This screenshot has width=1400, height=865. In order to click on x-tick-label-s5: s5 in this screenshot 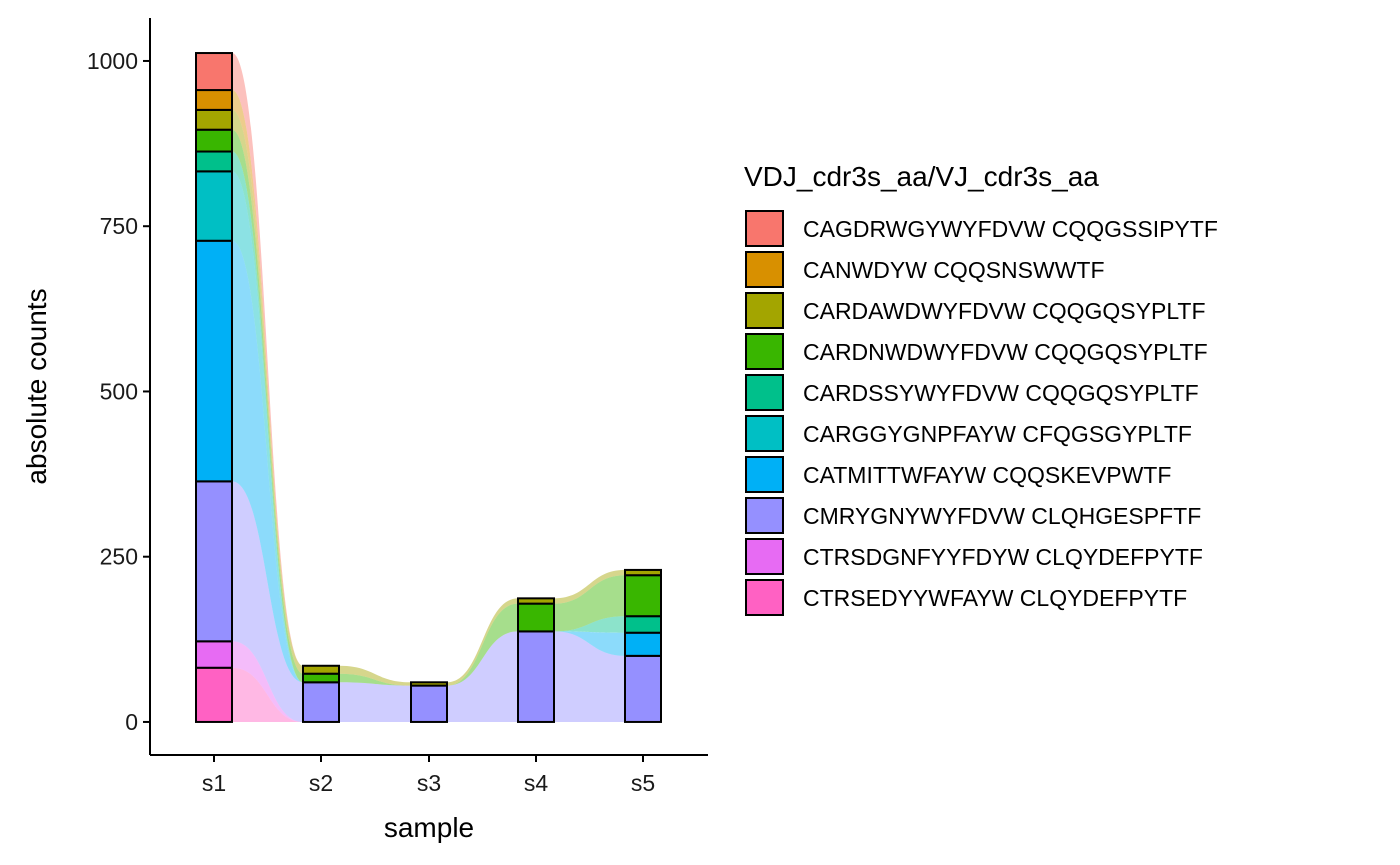, I will do `click(643, 783)`.